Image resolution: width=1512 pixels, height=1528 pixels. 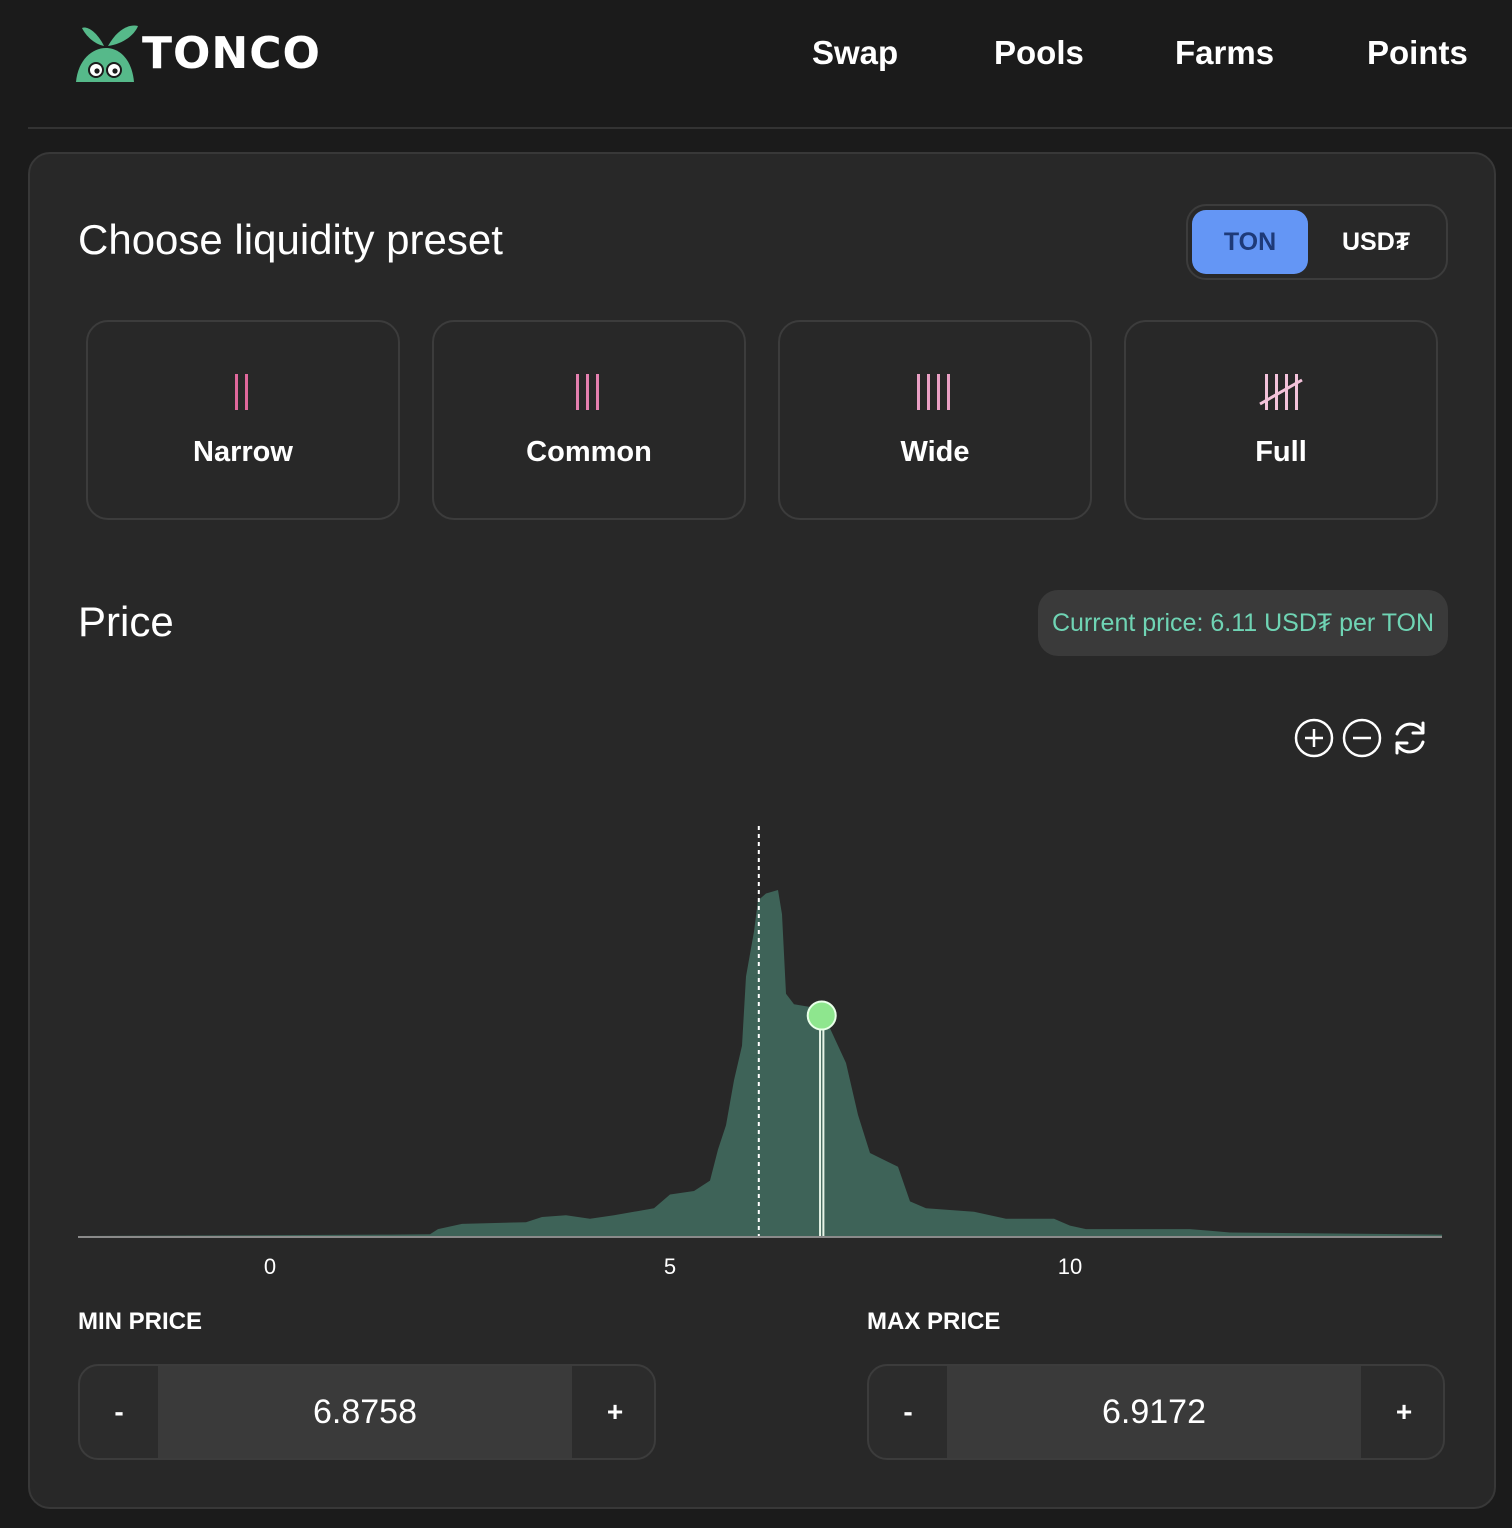 I want to click on token-toggle: TON USD₮, so click(x=1317, y=242).